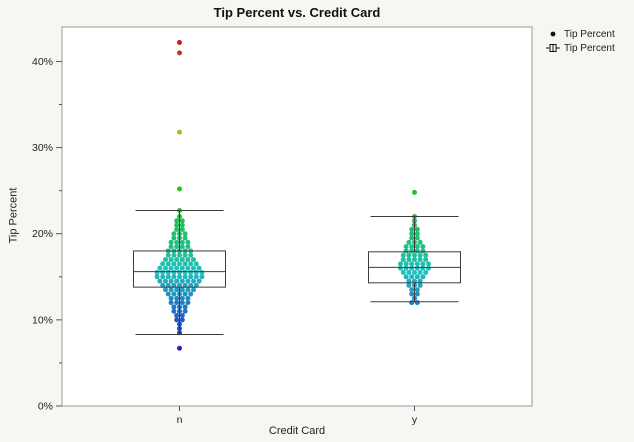 This screenshot has width=634, height=442. Describe the element at coordinates (42, 62) in the screenshot. I see `svg-text: 40%` at that location.